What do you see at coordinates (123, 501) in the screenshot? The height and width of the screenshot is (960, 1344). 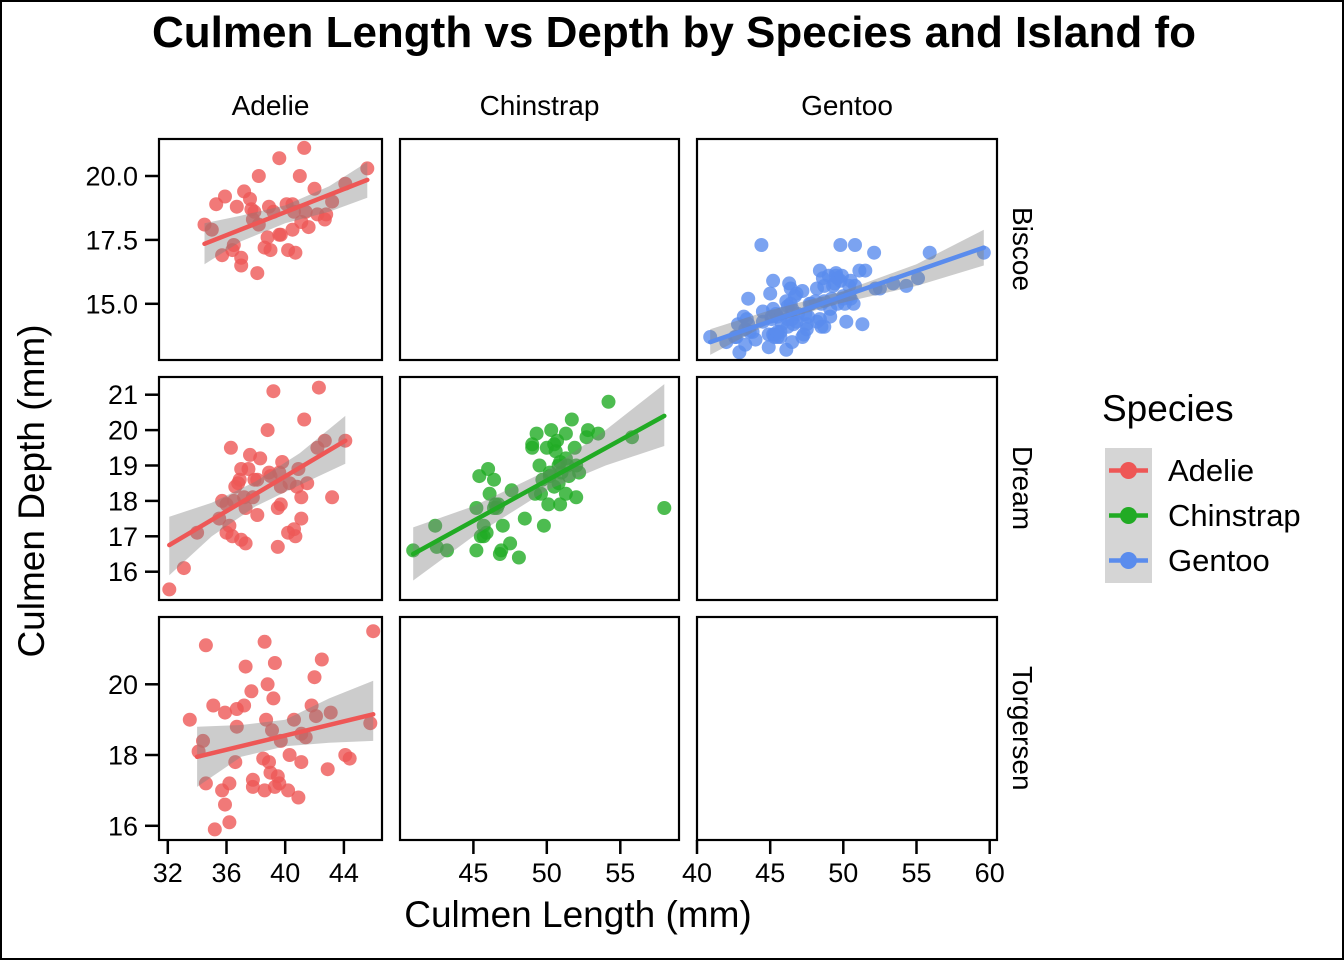 I see `y-tick-label: 18` at bounding box center [123, 501].